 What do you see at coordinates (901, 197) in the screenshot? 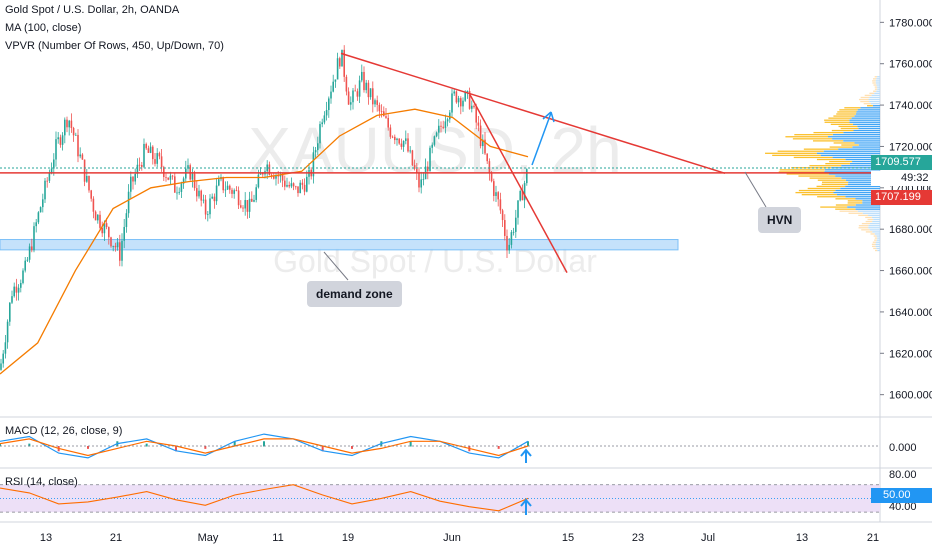
I see `red-level-tag: 1707.199` at bounding box center [901, 197].